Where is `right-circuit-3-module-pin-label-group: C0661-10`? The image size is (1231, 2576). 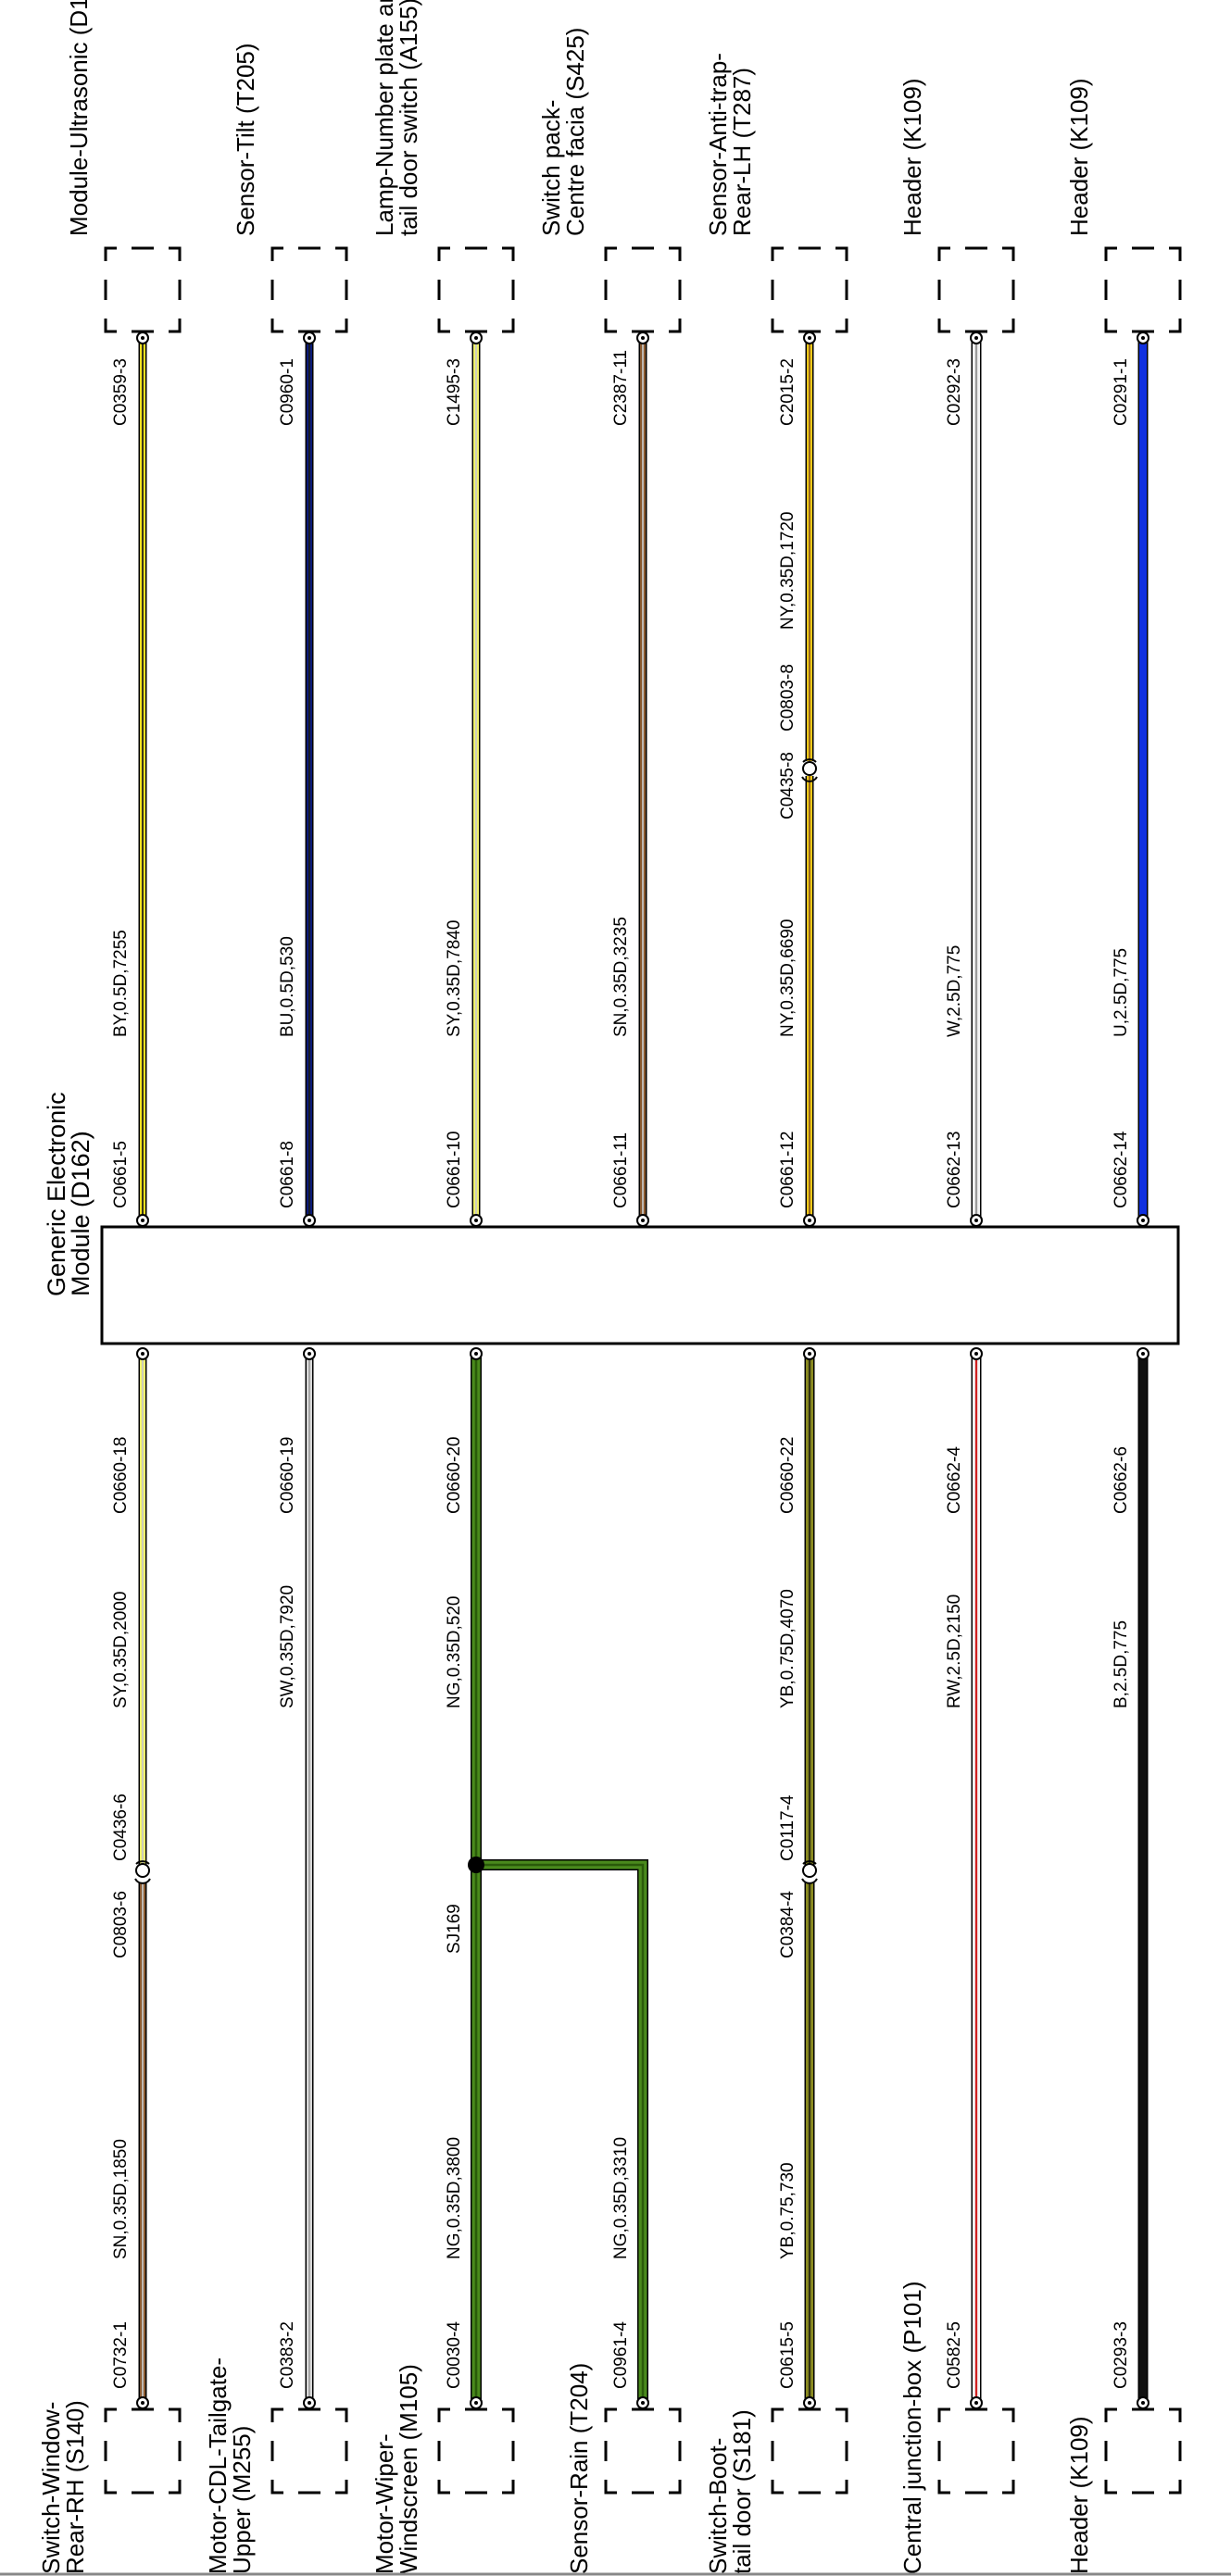
right-circuit-3-module-pin-label-group: C0661-10 is located at coordinates (454, 1170).